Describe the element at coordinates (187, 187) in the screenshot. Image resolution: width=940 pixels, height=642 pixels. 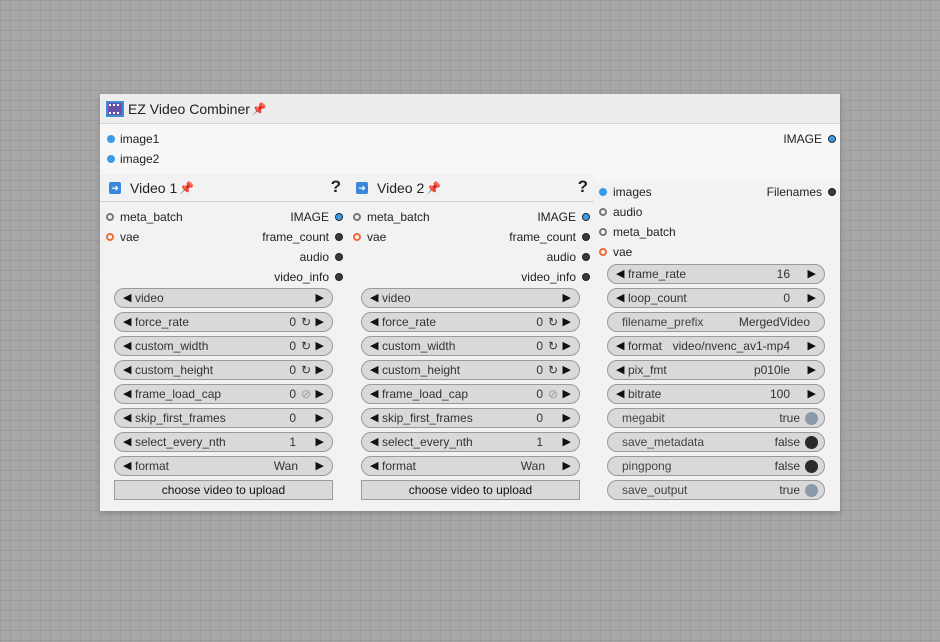
I see `pin-icon: 📌` at that location.